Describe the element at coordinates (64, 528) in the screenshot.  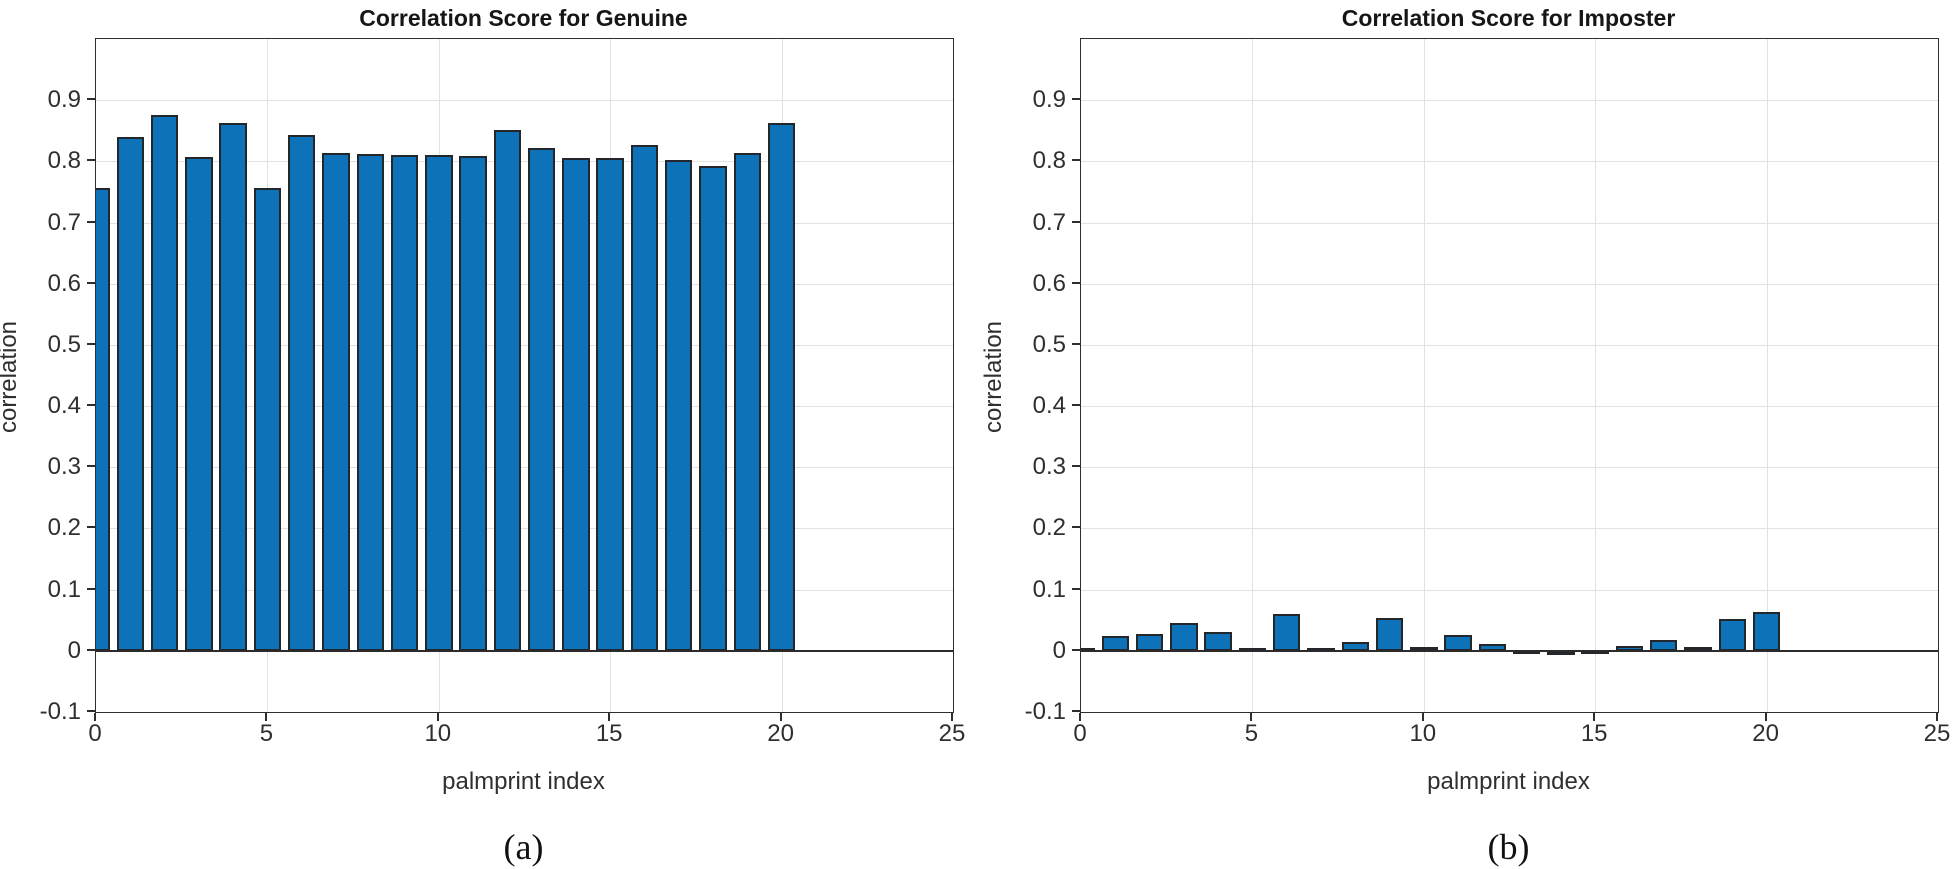
I see `y-tick-label: 0.2` at that location.